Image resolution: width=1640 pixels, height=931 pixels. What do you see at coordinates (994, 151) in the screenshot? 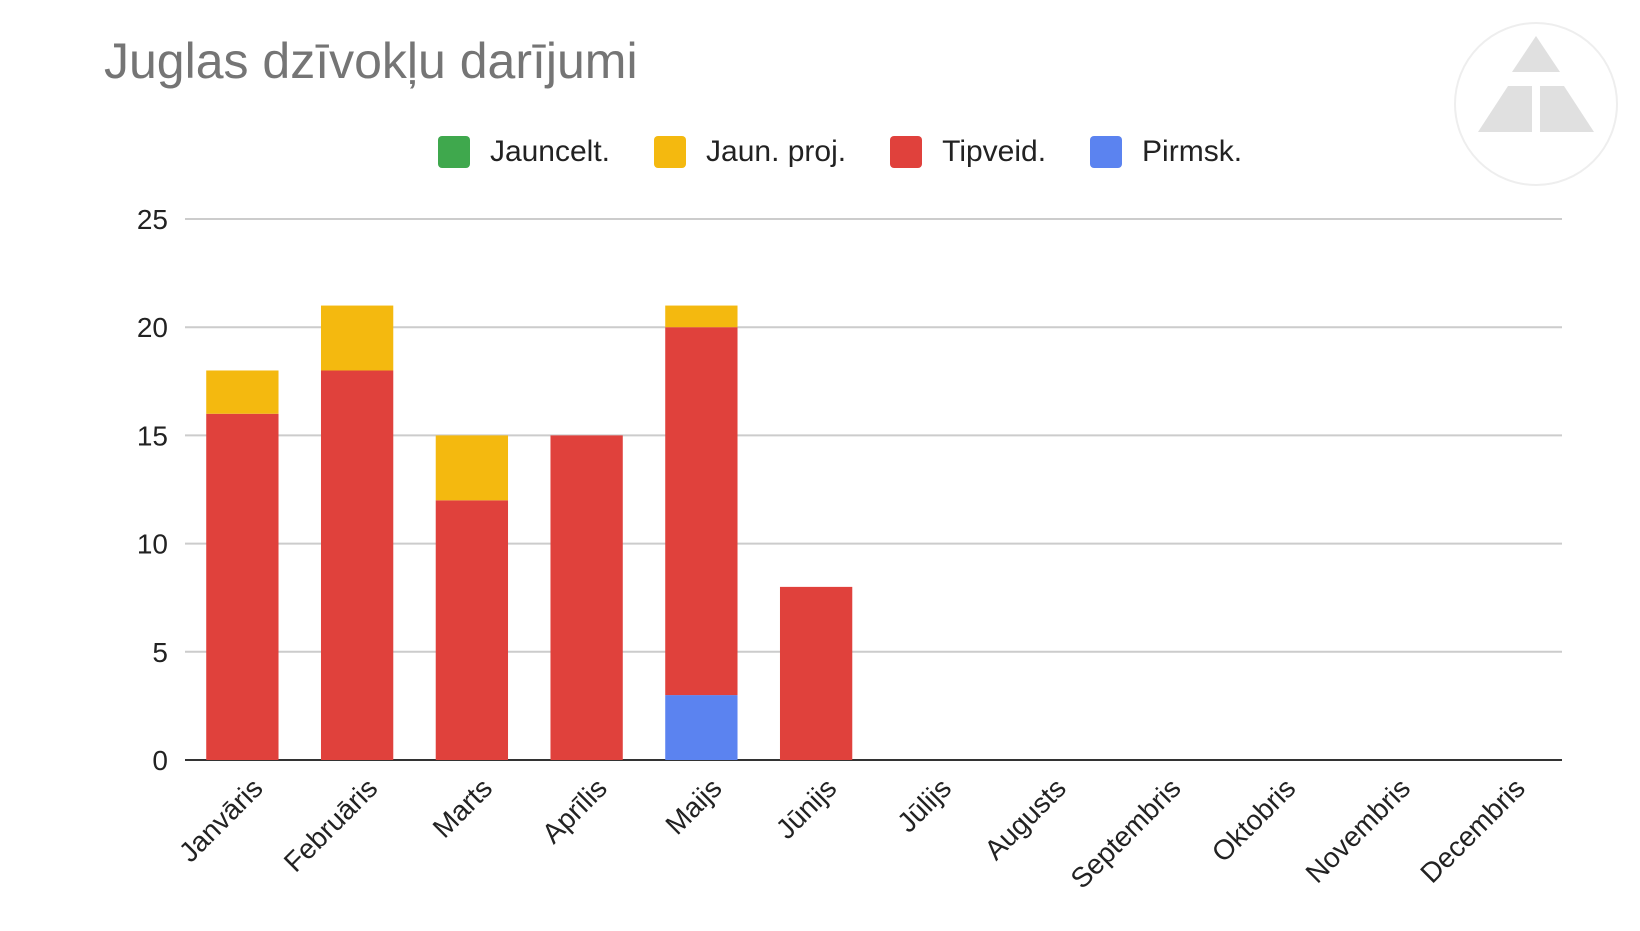
I see `legend-label: Tipveid.` at bounding box center [994, 151].